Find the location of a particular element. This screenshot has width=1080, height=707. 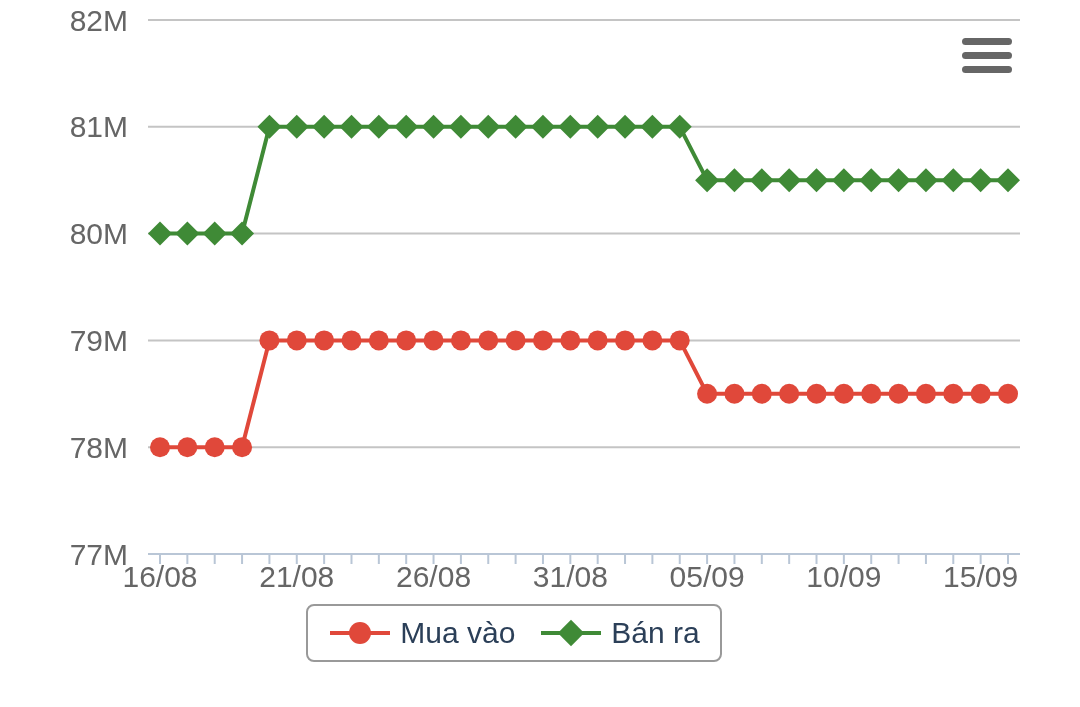

legend-label: Bán ra is located at coordinates (655, 633).